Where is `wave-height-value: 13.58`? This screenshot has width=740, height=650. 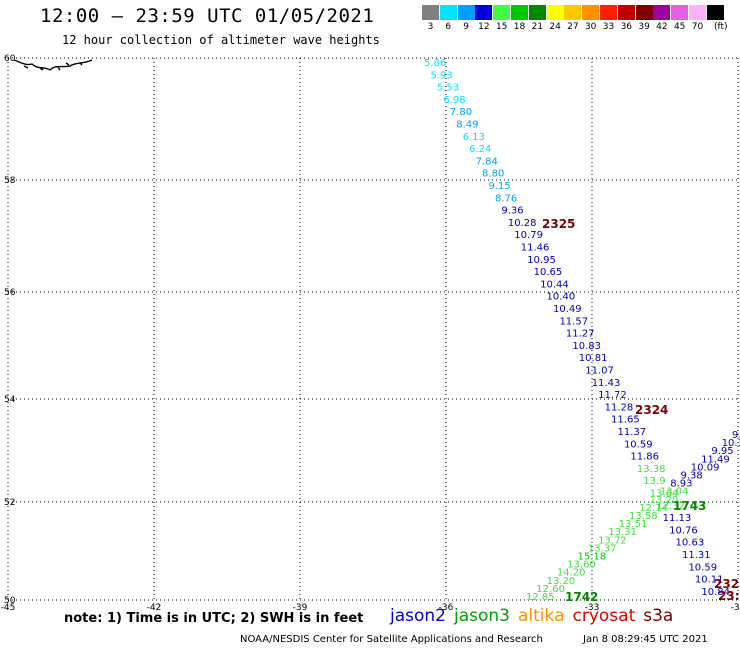
wave-height-value: 13.58 is located at coordinates (643, 516).